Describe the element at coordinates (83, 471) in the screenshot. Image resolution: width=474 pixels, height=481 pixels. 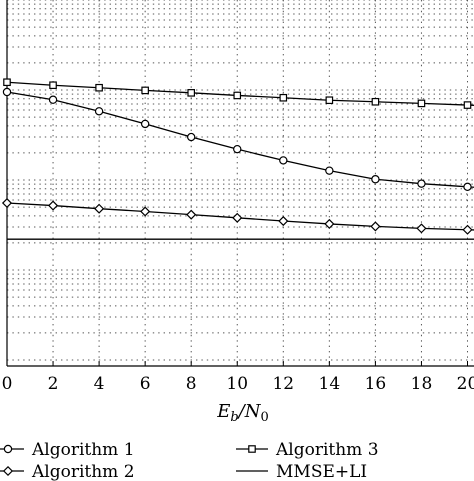
I see `legend-label: Algorithm 2` at that location.